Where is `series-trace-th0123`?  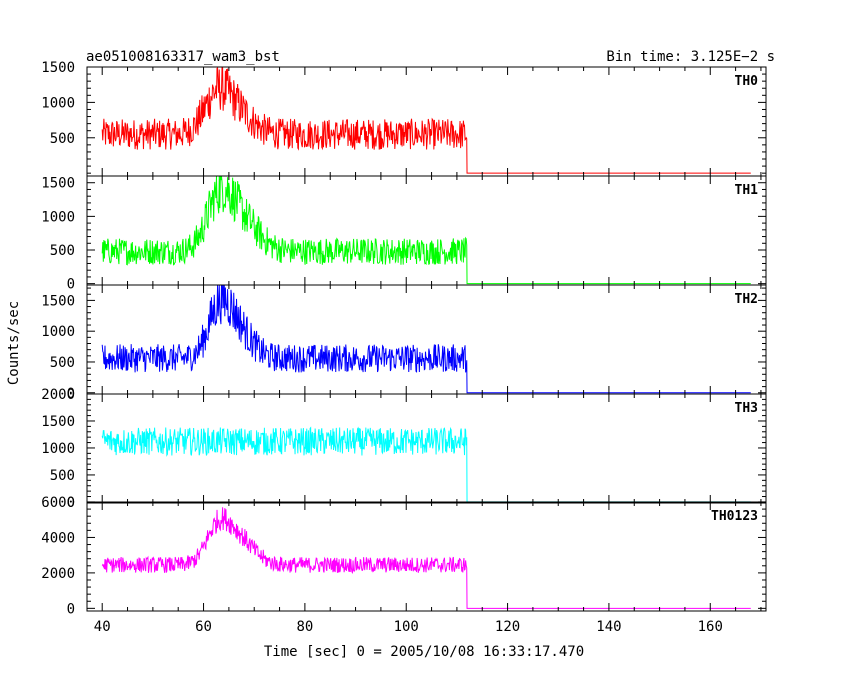
series-trace-th0123 is located at coordinates (426, 558).